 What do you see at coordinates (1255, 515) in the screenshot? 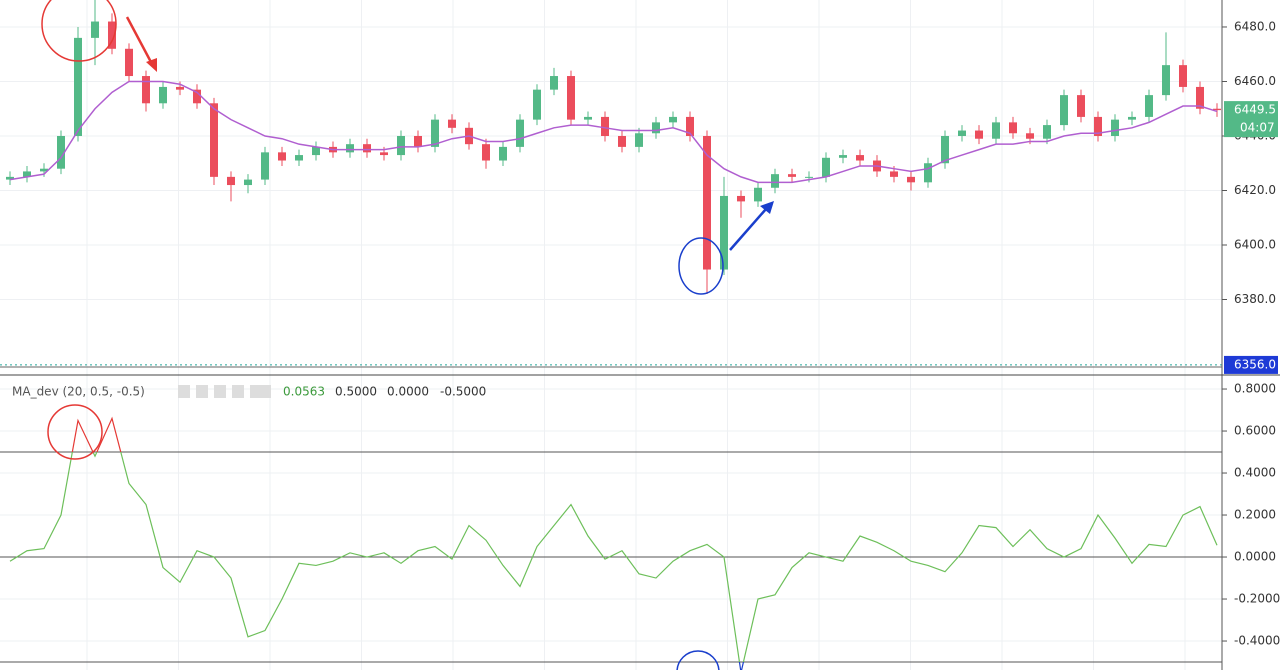
I see `y-tick-label: 0.2000` at bounding box center [1255, 515].